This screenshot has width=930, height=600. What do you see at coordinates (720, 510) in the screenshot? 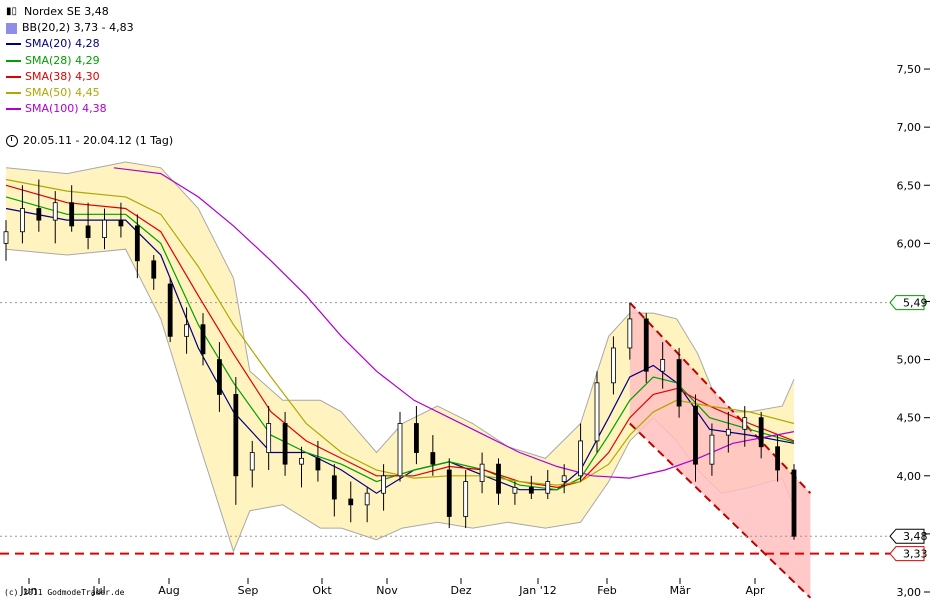
I see `channel-lower-line` at bounding box center [720, 510].